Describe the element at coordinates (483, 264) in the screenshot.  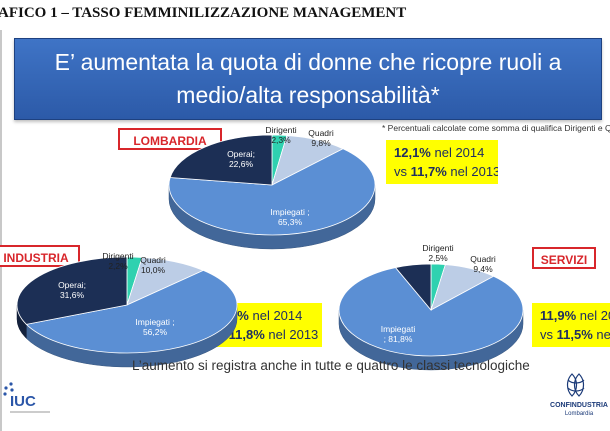
I see `slice-label-quadri: Quadri 9,4%` at that location.